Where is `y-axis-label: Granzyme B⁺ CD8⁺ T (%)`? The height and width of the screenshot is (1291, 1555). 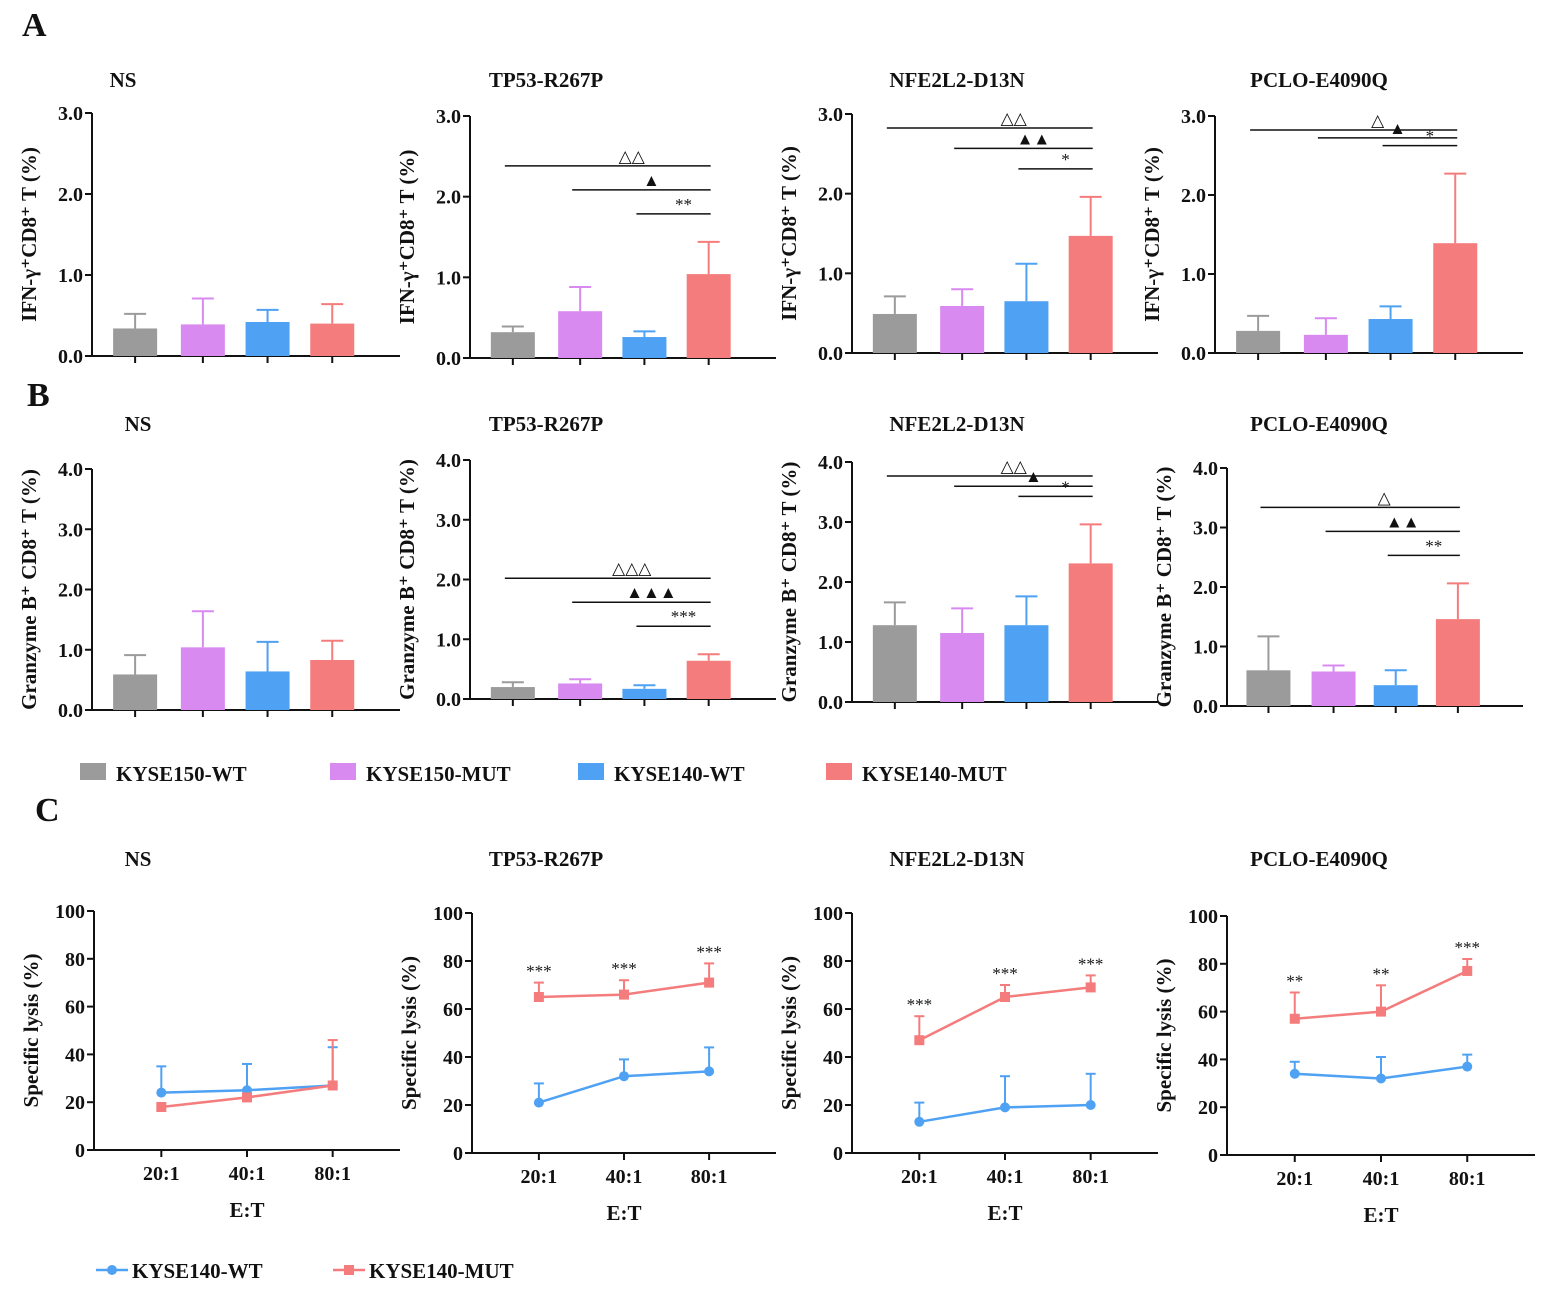 y-axis-label: Granzyme B⁺ CD8⁺ T (%) is located at coordinates (29, 589).